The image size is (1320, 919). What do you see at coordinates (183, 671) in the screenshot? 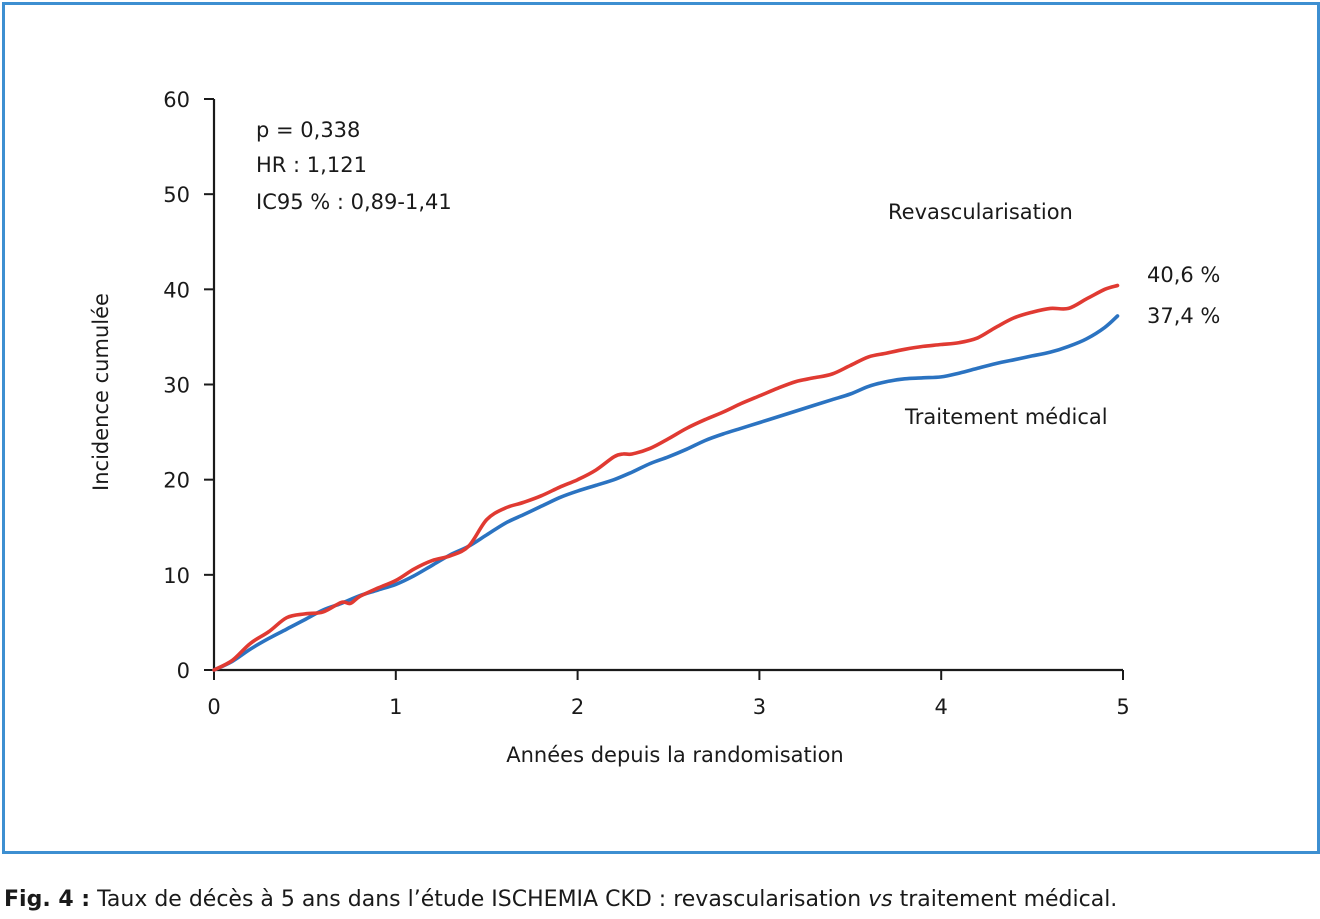
I see `y-tick-label: 0` at bounding box center [183, 671].